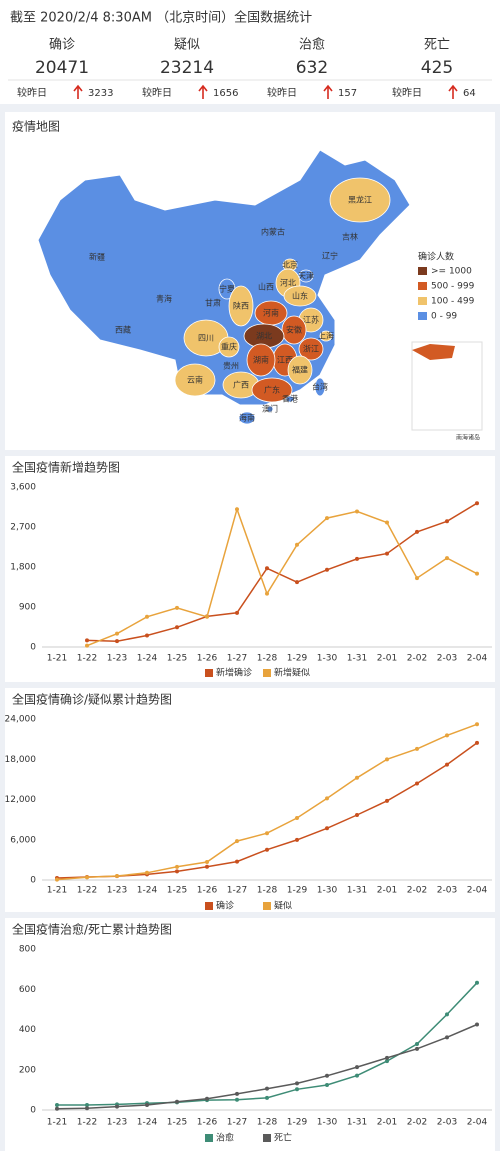 Image resolution: width=500 pixels, height=1151 pixels. I want to click on legend-title: 确诊人数, so click(436, 257).